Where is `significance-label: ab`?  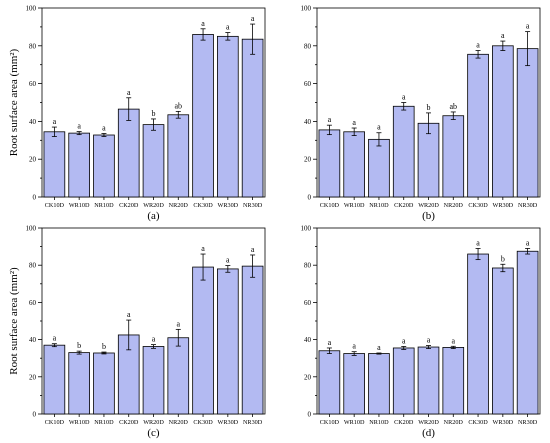
significance-label: ab is located at coordinates (178, 105).